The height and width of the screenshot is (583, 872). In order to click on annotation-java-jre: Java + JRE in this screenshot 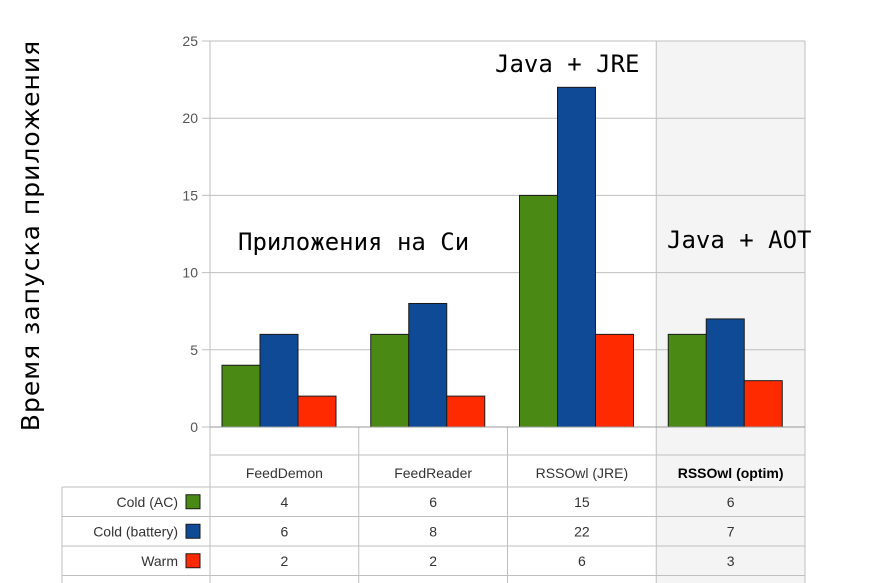, I will do `click(567, 64)`.